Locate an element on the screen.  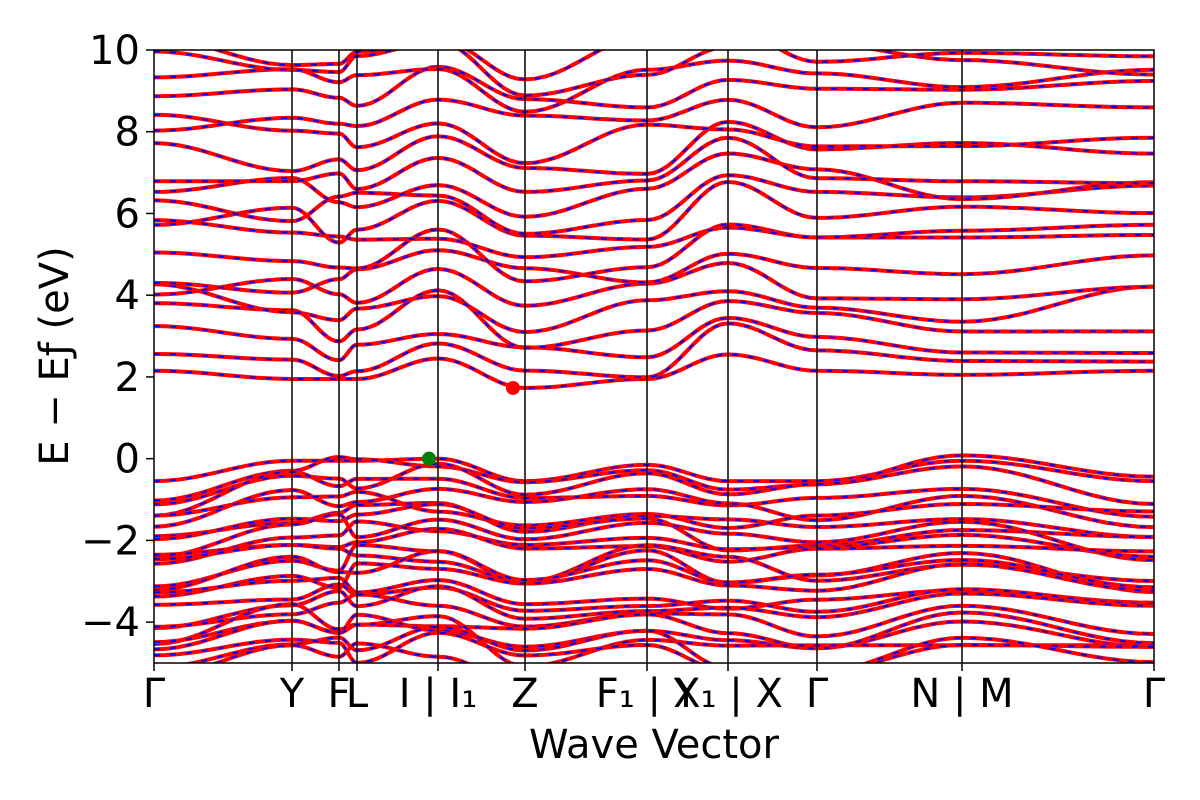
x-tick-label: X₁ | X is located at coordinates (728, 694).